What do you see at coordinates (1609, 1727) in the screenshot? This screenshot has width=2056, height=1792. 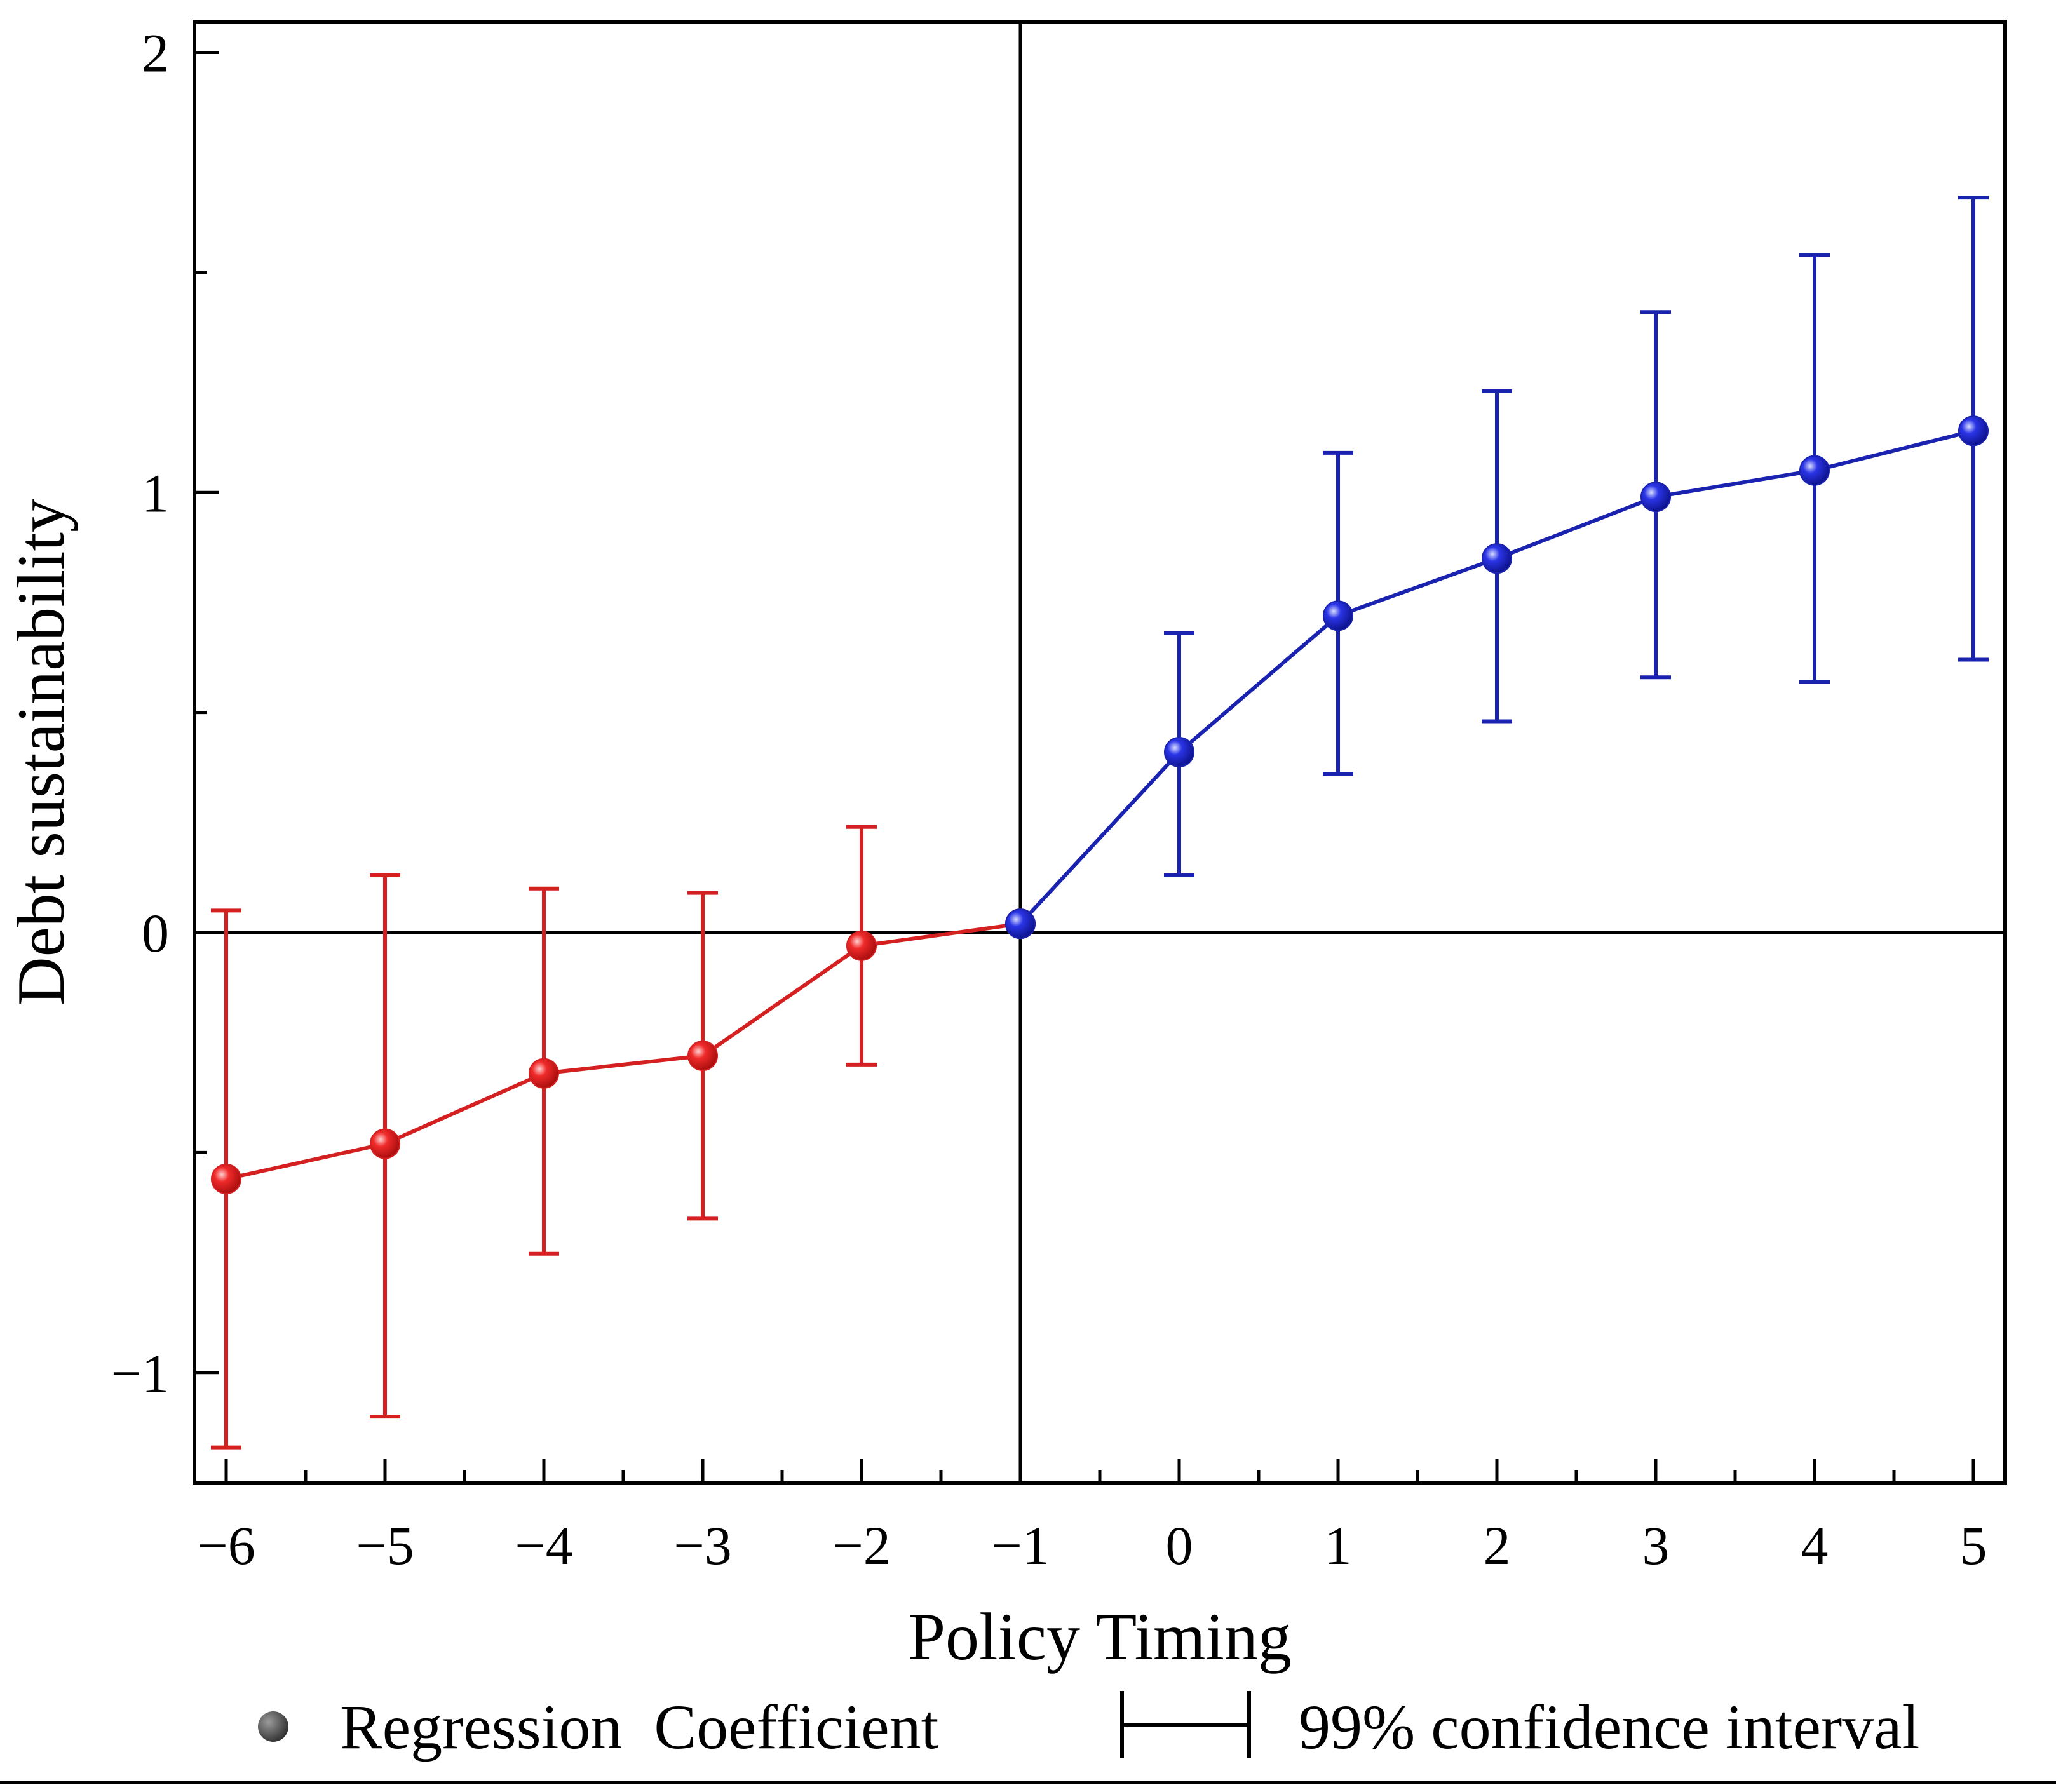 I see `legend-interval-label: 99% confidence interval` at bounding box center [1609, 1727].